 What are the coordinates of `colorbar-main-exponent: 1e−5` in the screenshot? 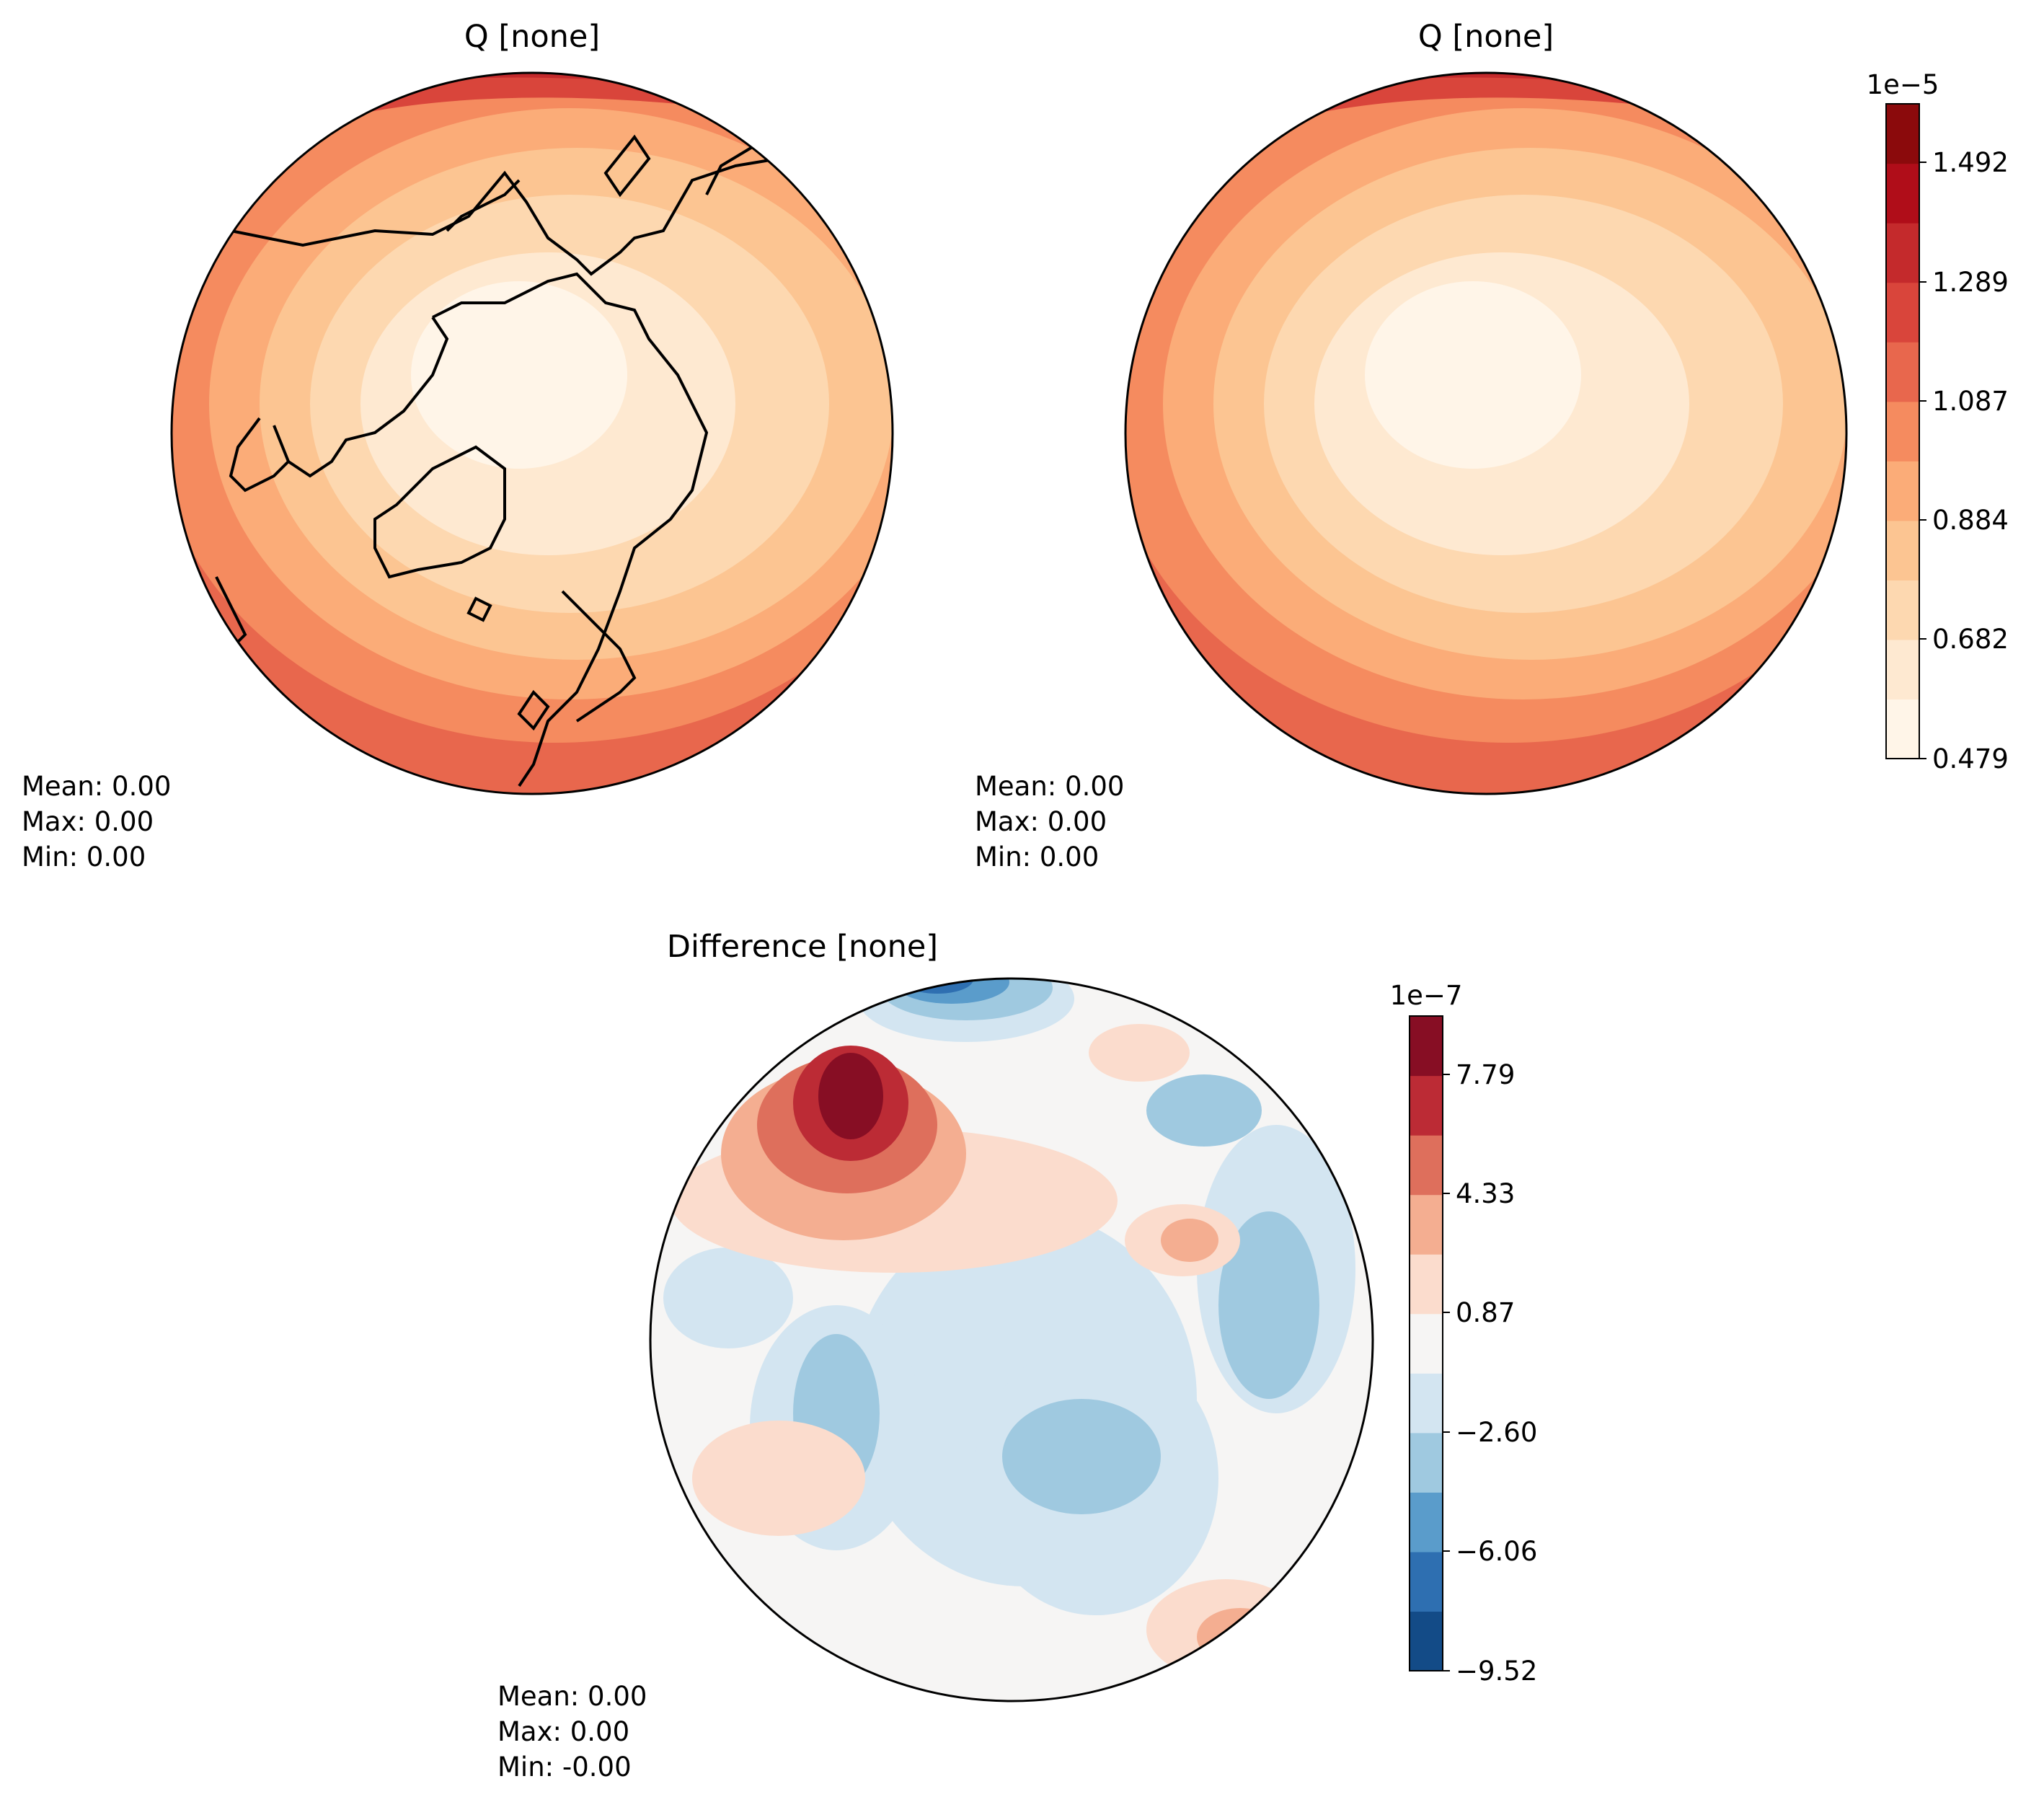 It's located at (1903, 84).